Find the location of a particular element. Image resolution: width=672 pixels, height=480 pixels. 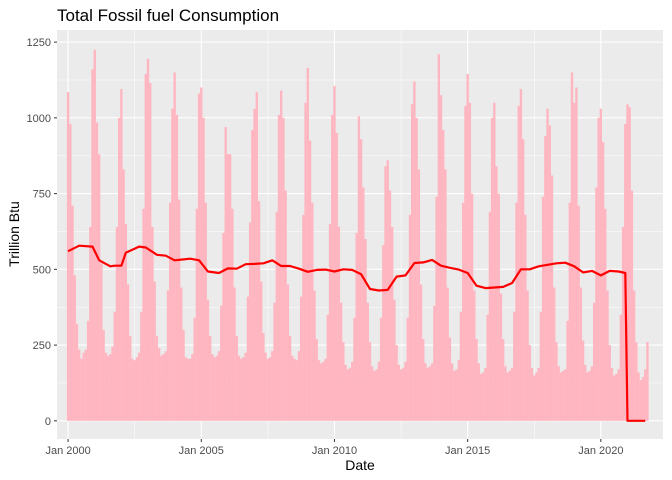

y-axis-title: Trillion Btu is located at coordinates (14, 234).